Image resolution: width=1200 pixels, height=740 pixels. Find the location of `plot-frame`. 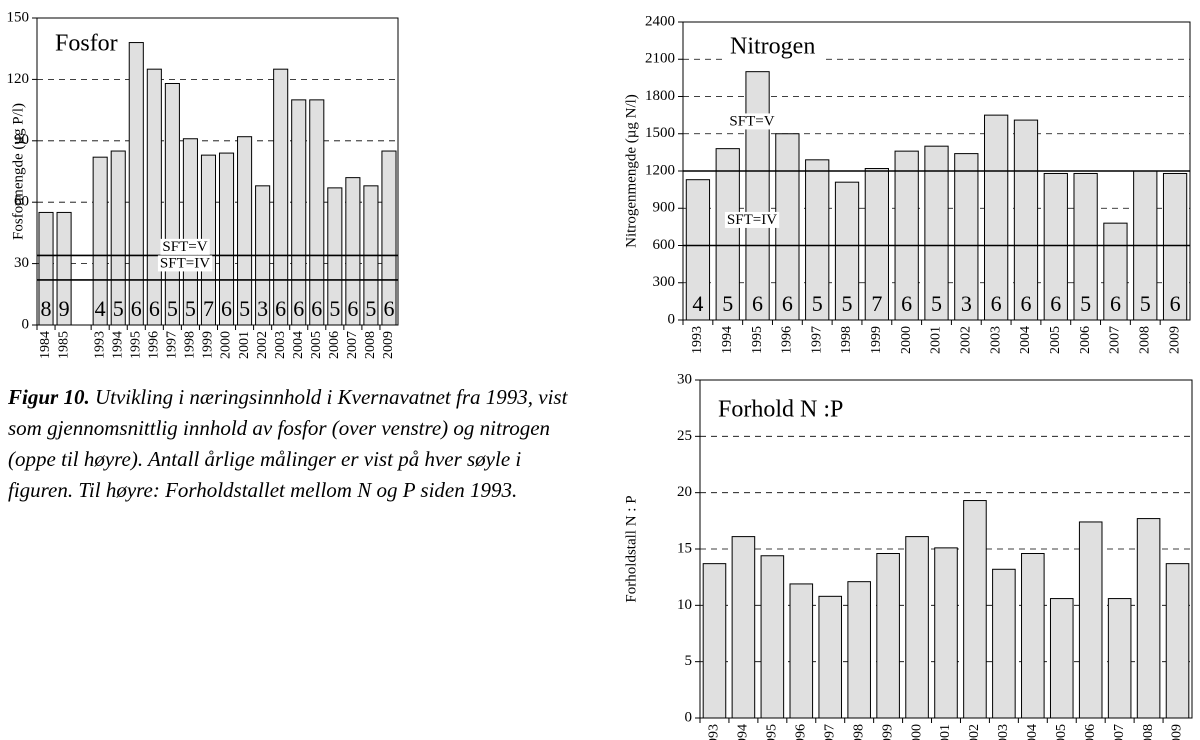

plot-frame is located at coordinates (217, 171).